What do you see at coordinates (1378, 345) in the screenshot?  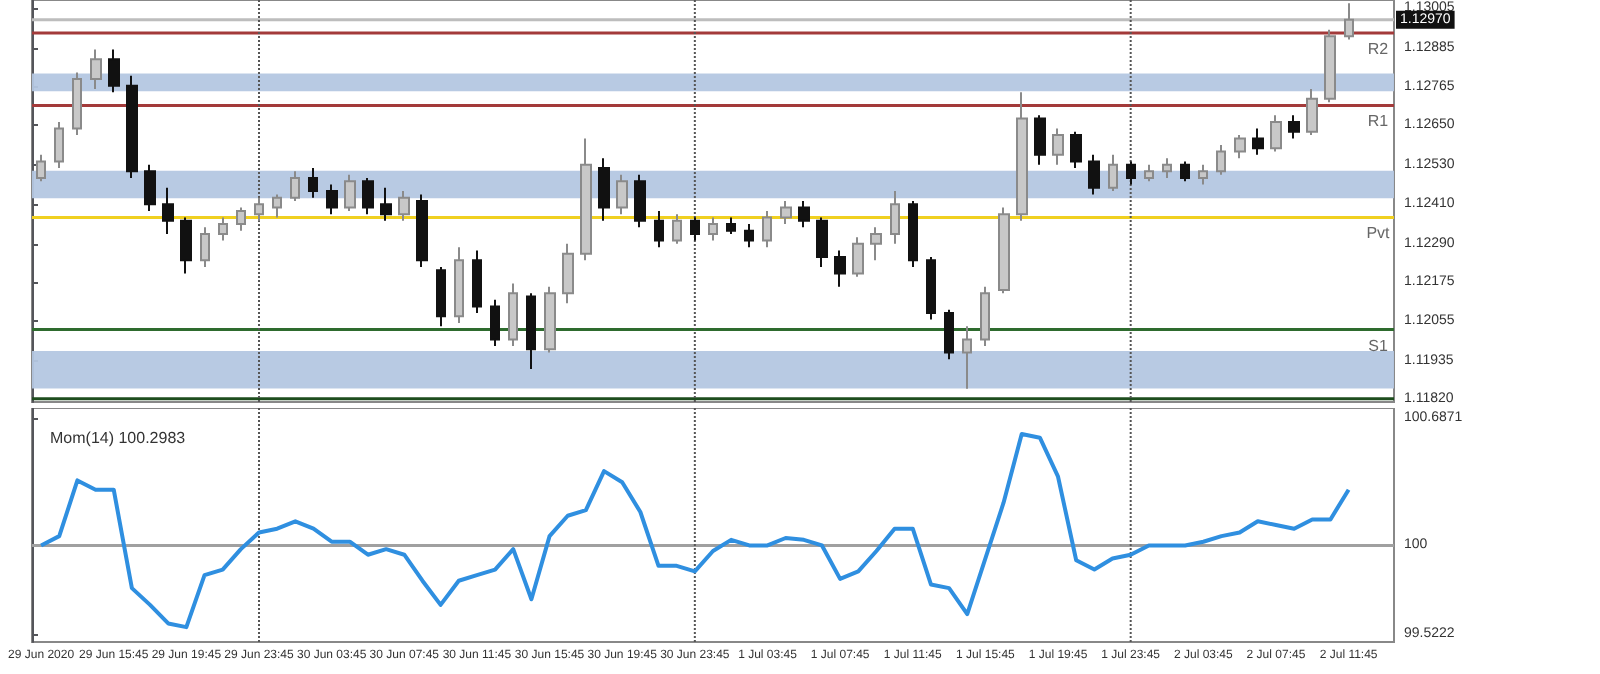 I see `ref-line-label: S1` at bounding box center [1378, 345].